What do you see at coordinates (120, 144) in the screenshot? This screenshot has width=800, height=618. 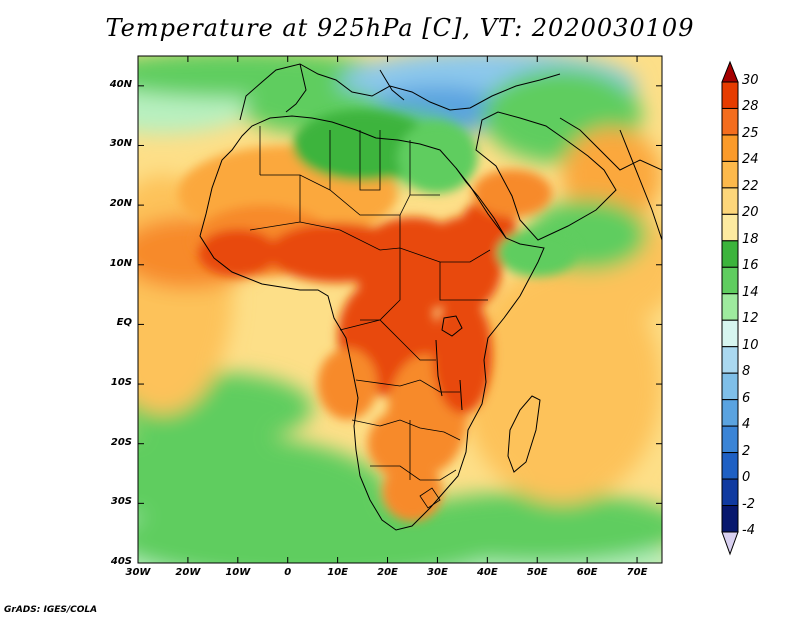 I see `lat-label: 30N` at bounding box center [120, 144].